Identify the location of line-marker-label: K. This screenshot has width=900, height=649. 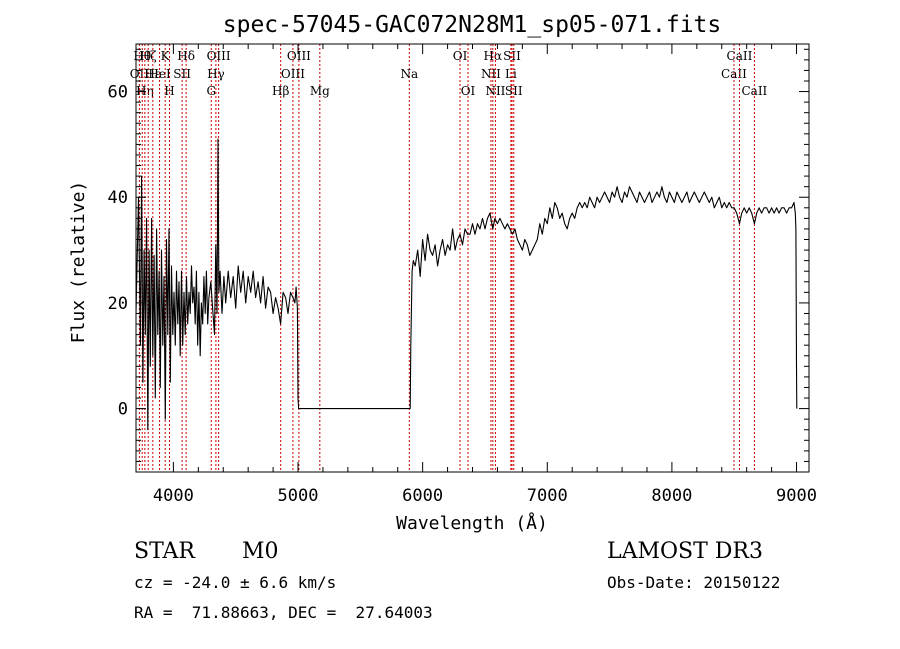
(166, 56).